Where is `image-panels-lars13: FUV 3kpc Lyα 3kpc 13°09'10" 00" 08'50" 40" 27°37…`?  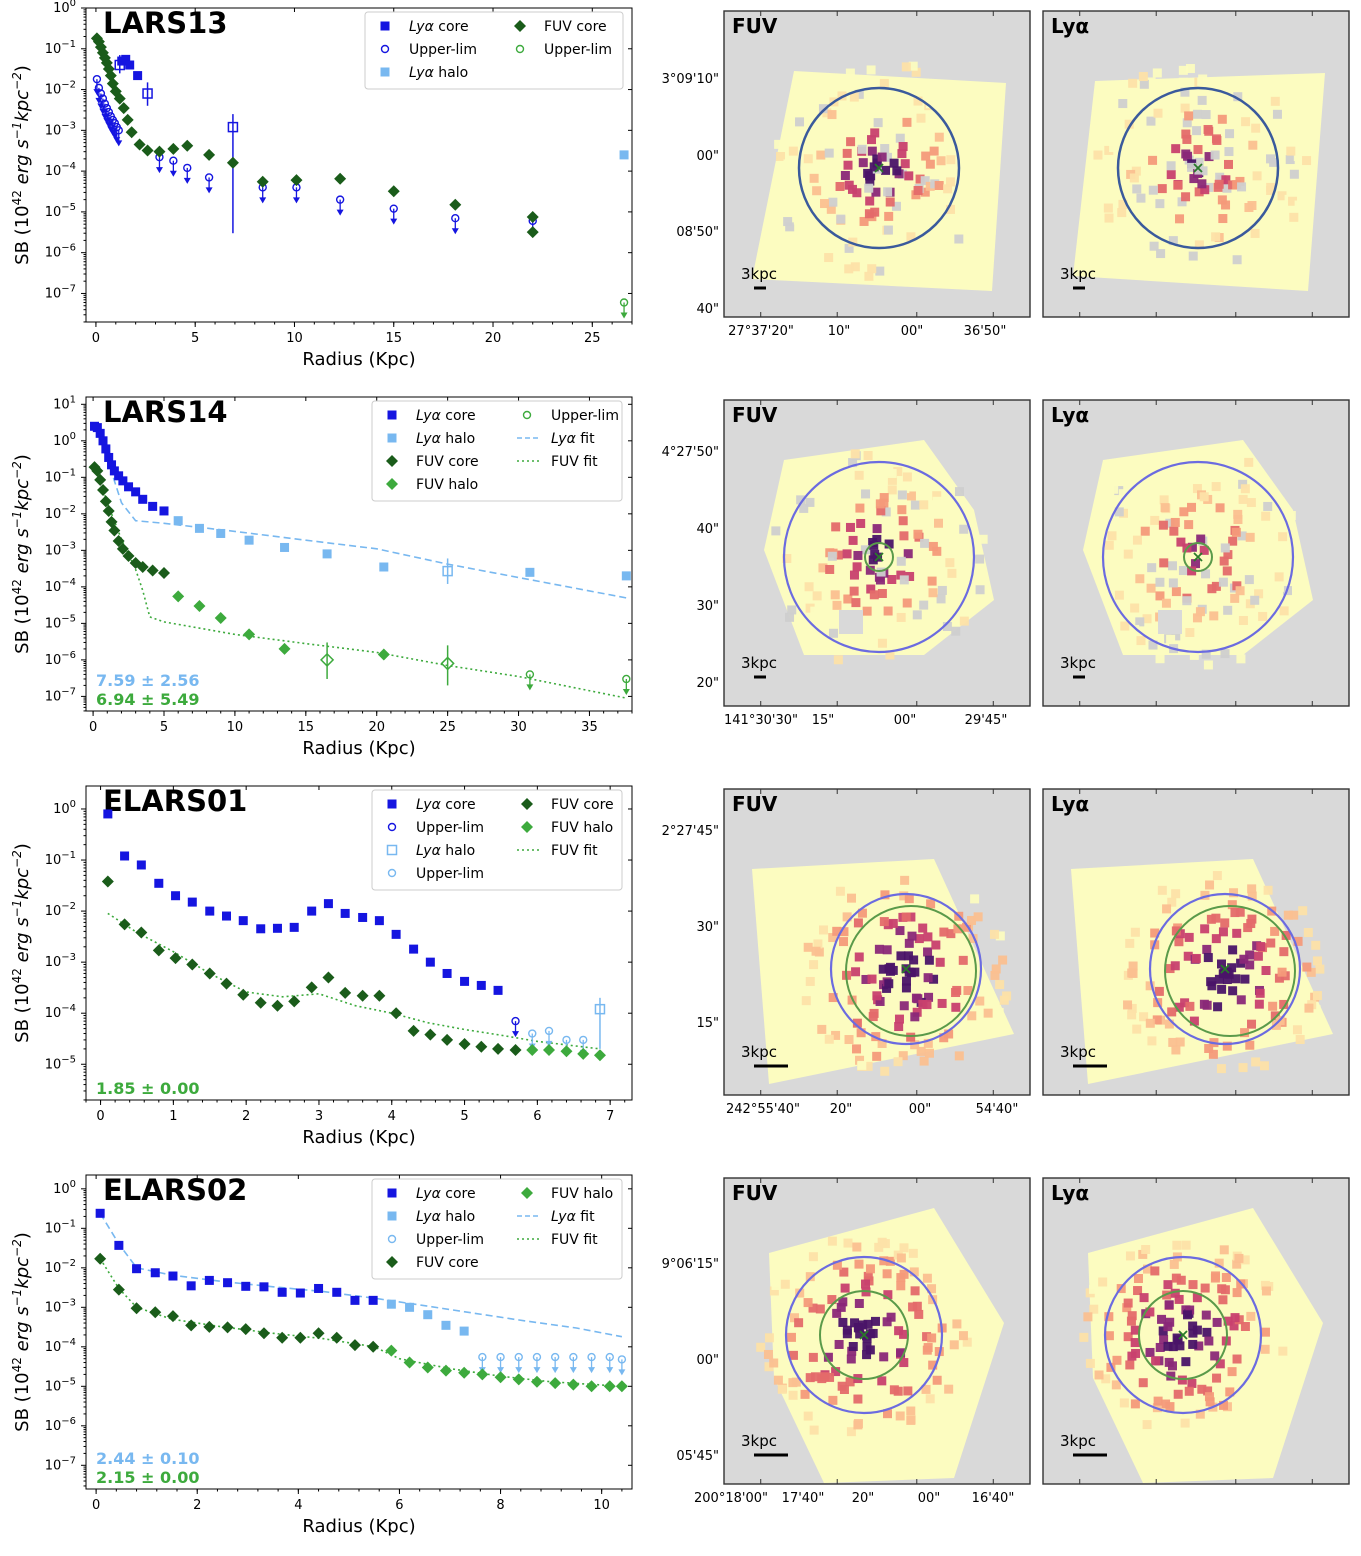
image-panels-lars13: FUV 3kpc Lyα 3kpc 13°09'10" 00" 08'50" 40" 27°37… is located at coordinates (1005, 174).